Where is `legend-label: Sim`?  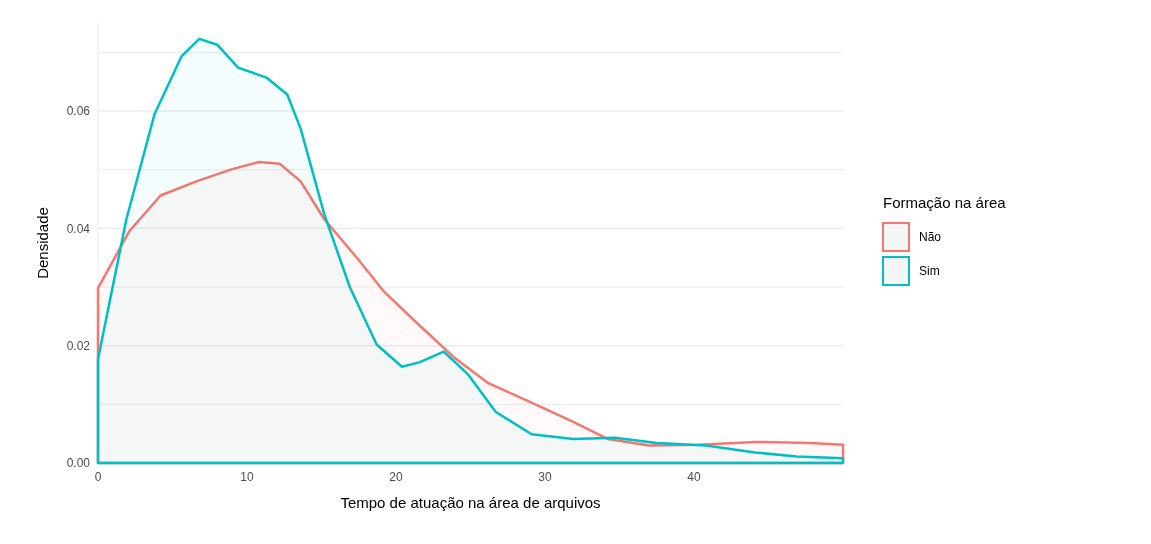 legend-label: Sim is located at coordinates (929, 271).